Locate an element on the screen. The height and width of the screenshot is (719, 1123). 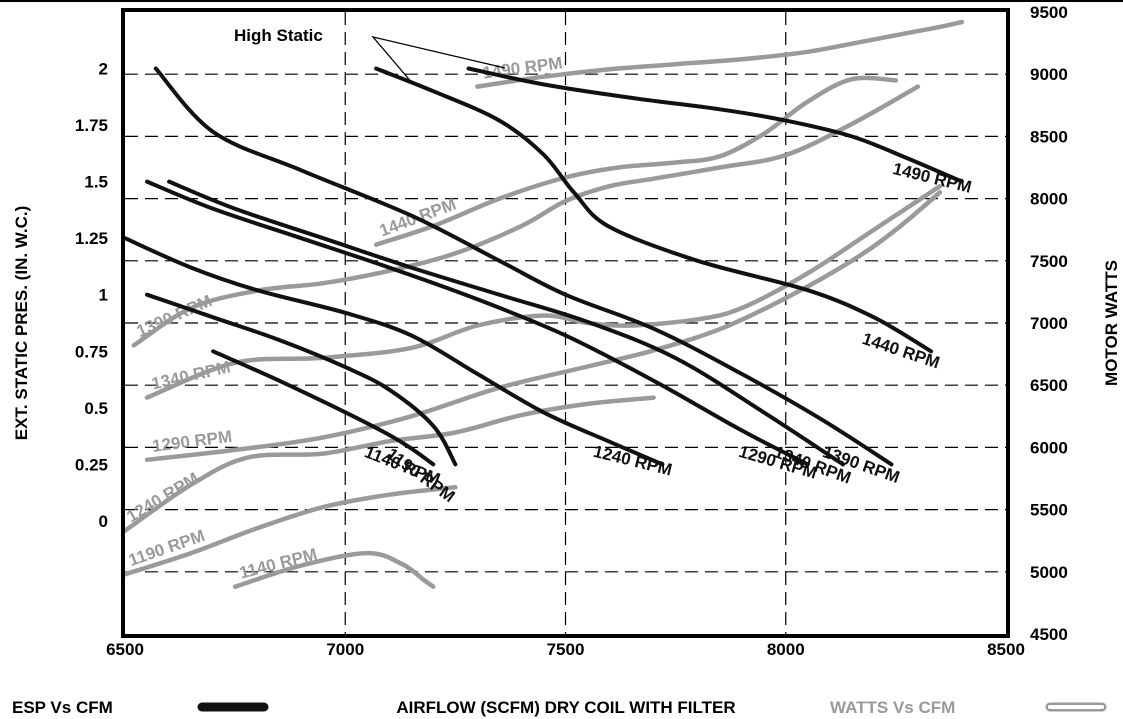
esp-line-1140-rpm is located at coordinates (323, 408).